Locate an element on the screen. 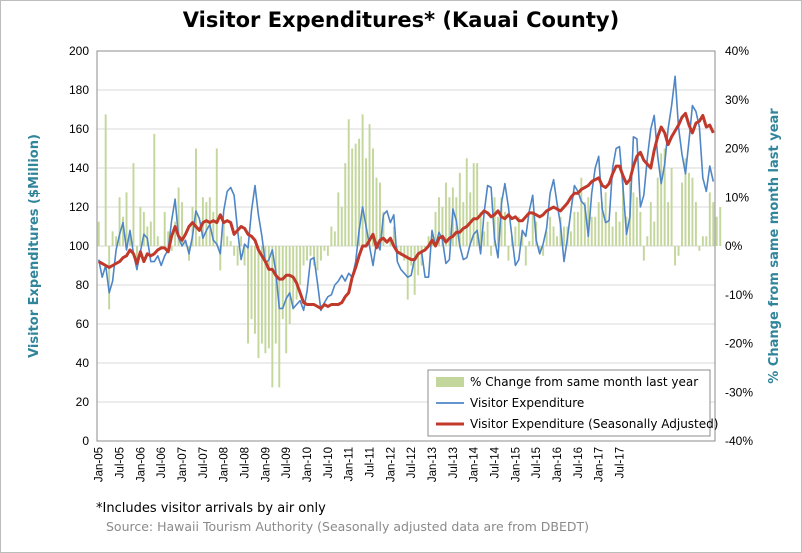 The height and width of the screenshot is (553, 802). footnote: *Includes visitor arrivals by air only is located at coordinates (211, 508).